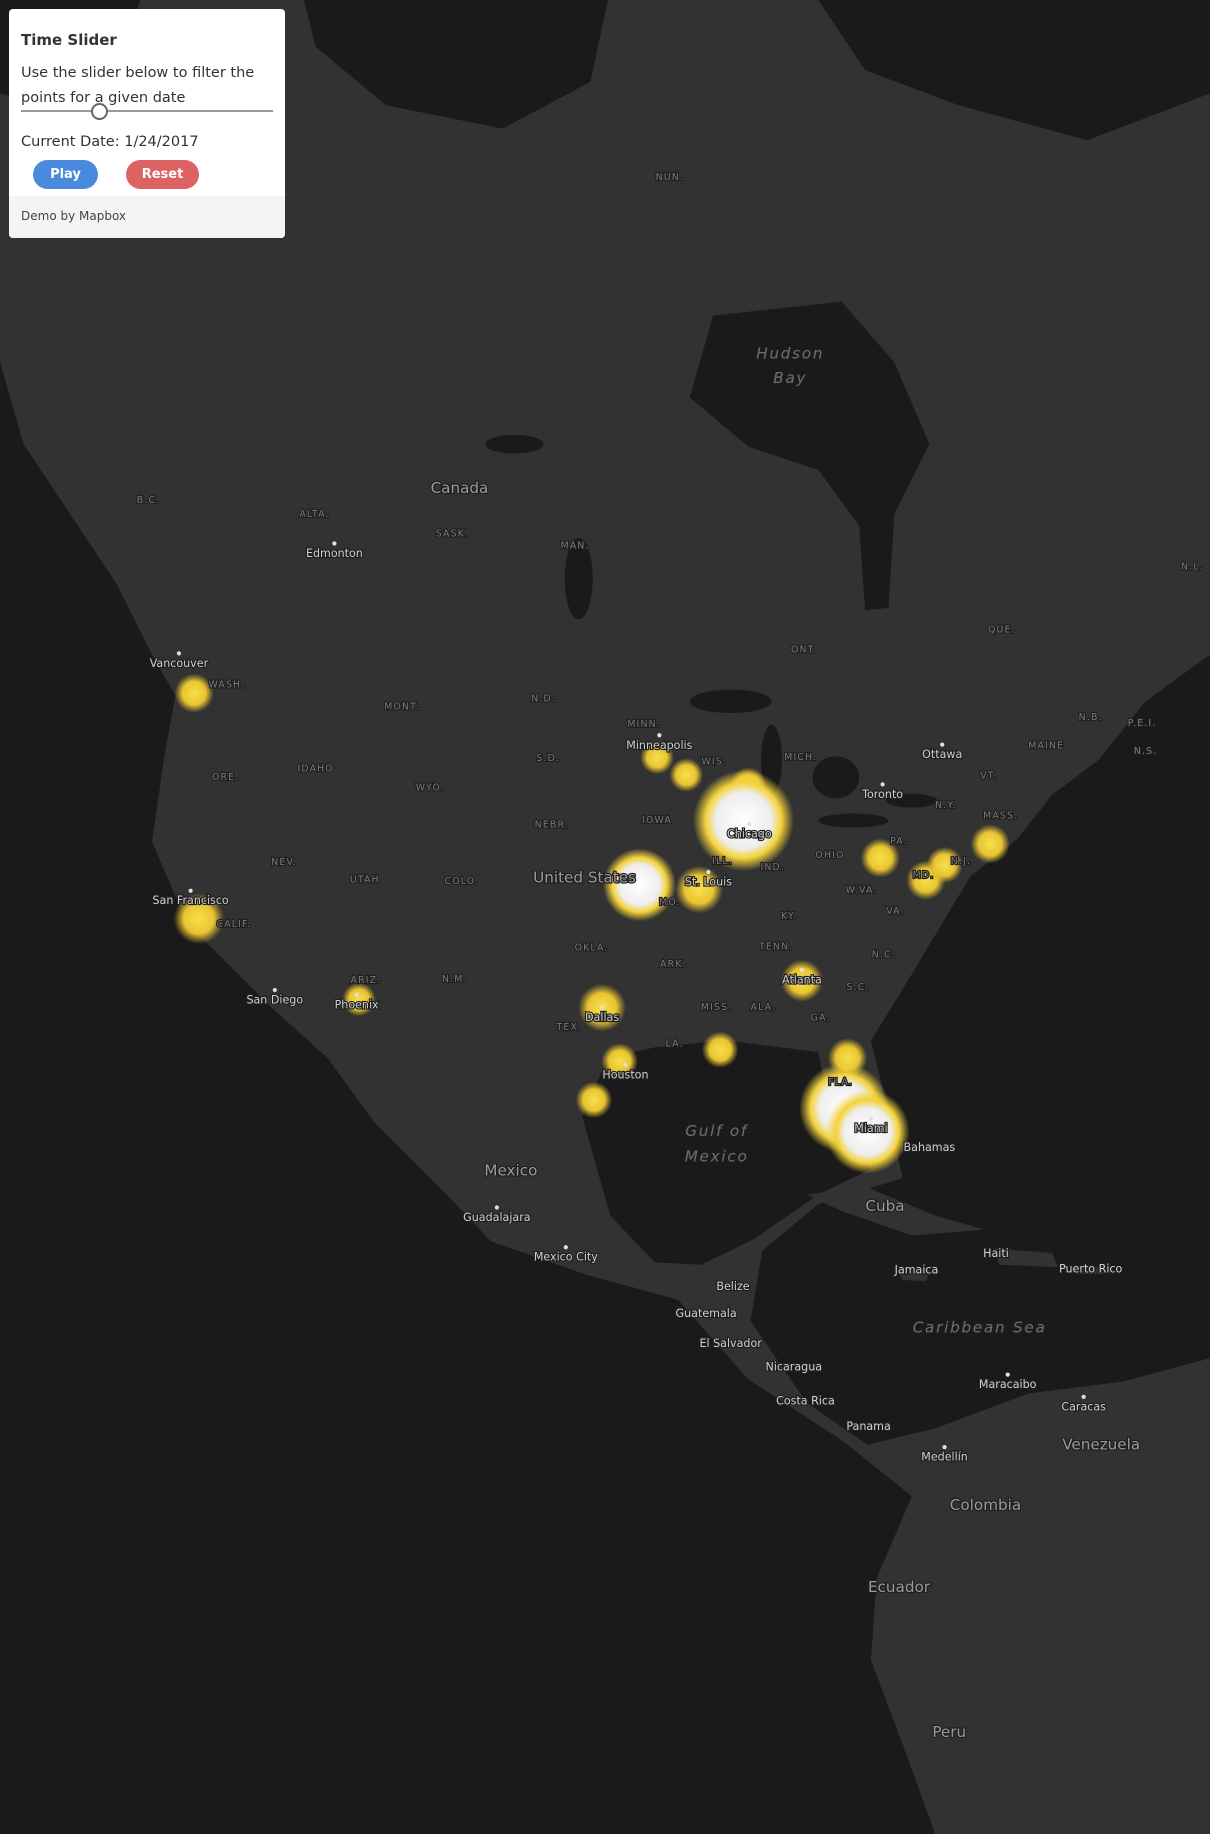 This screenshot has height=1834, width=1210. I want to click on water-label: Caribbean Sea, so click(980, 1327).